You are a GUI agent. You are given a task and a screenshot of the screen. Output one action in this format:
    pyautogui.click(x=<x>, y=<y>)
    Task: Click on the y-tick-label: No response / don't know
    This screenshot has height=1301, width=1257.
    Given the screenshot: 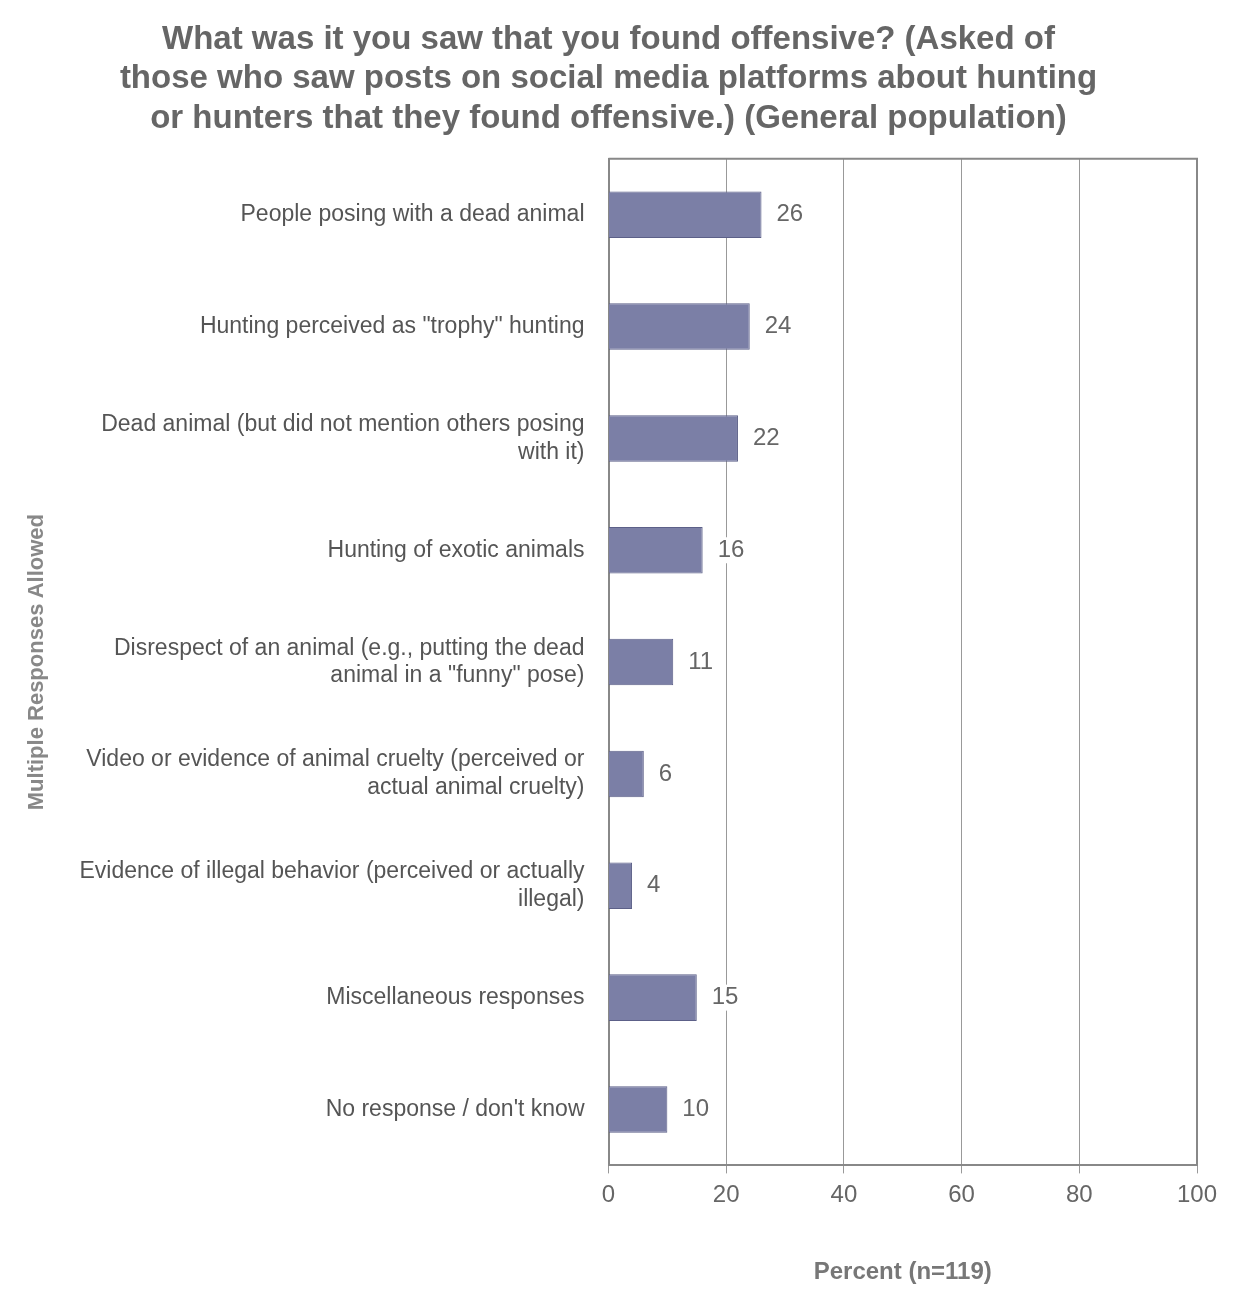 What is the action you would take?
    pyautogui.click(x=455, y=1107)
    